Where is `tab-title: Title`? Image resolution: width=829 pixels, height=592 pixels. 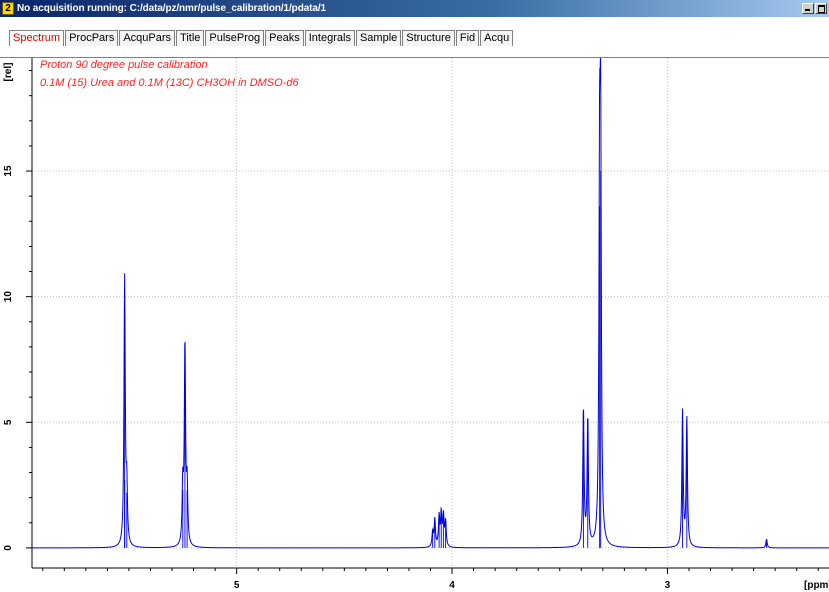
tab-title: Title is located at coordinates (190, 38).